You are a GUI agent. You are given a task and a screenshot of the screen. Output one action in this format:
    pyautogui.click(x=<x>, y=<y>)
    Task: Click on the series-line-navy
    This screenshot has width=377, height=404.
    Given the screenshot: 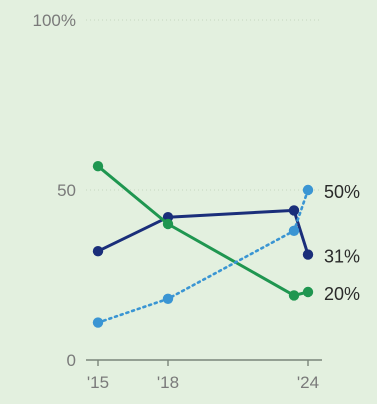 What is the action you would take?
    pyautogui.click(x=203, y=232)
    